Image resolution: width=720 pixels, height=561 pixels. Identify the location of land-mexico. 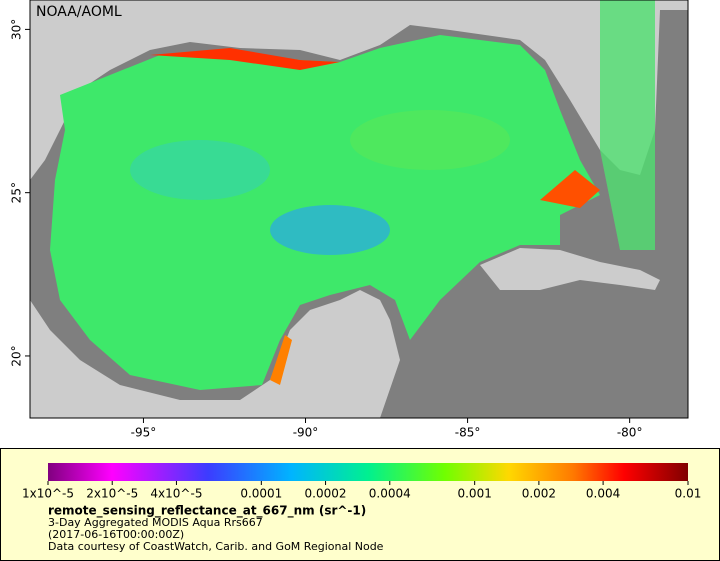
(215, 354).